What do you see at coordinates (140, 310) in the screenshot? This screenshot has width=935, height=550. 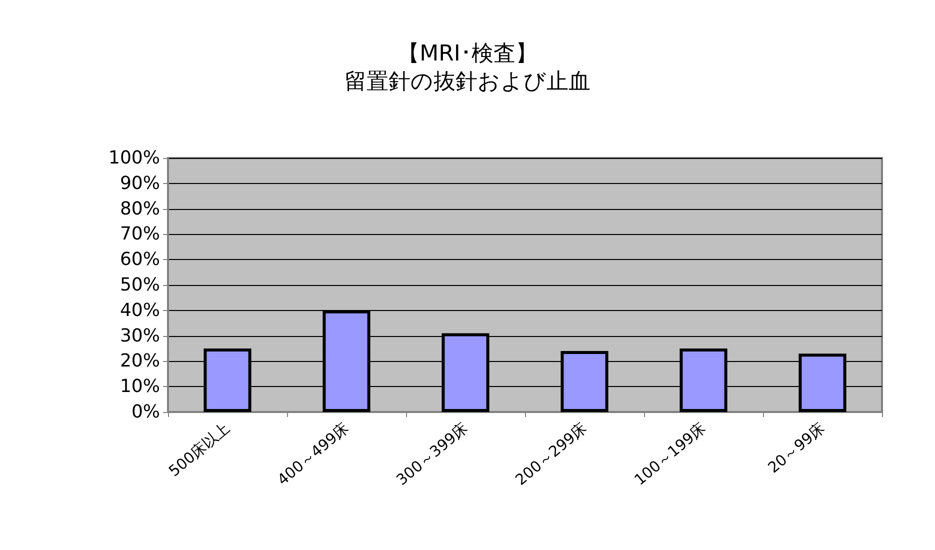 I see `y-tick-label: 40%` at bounding box center [140, 310].